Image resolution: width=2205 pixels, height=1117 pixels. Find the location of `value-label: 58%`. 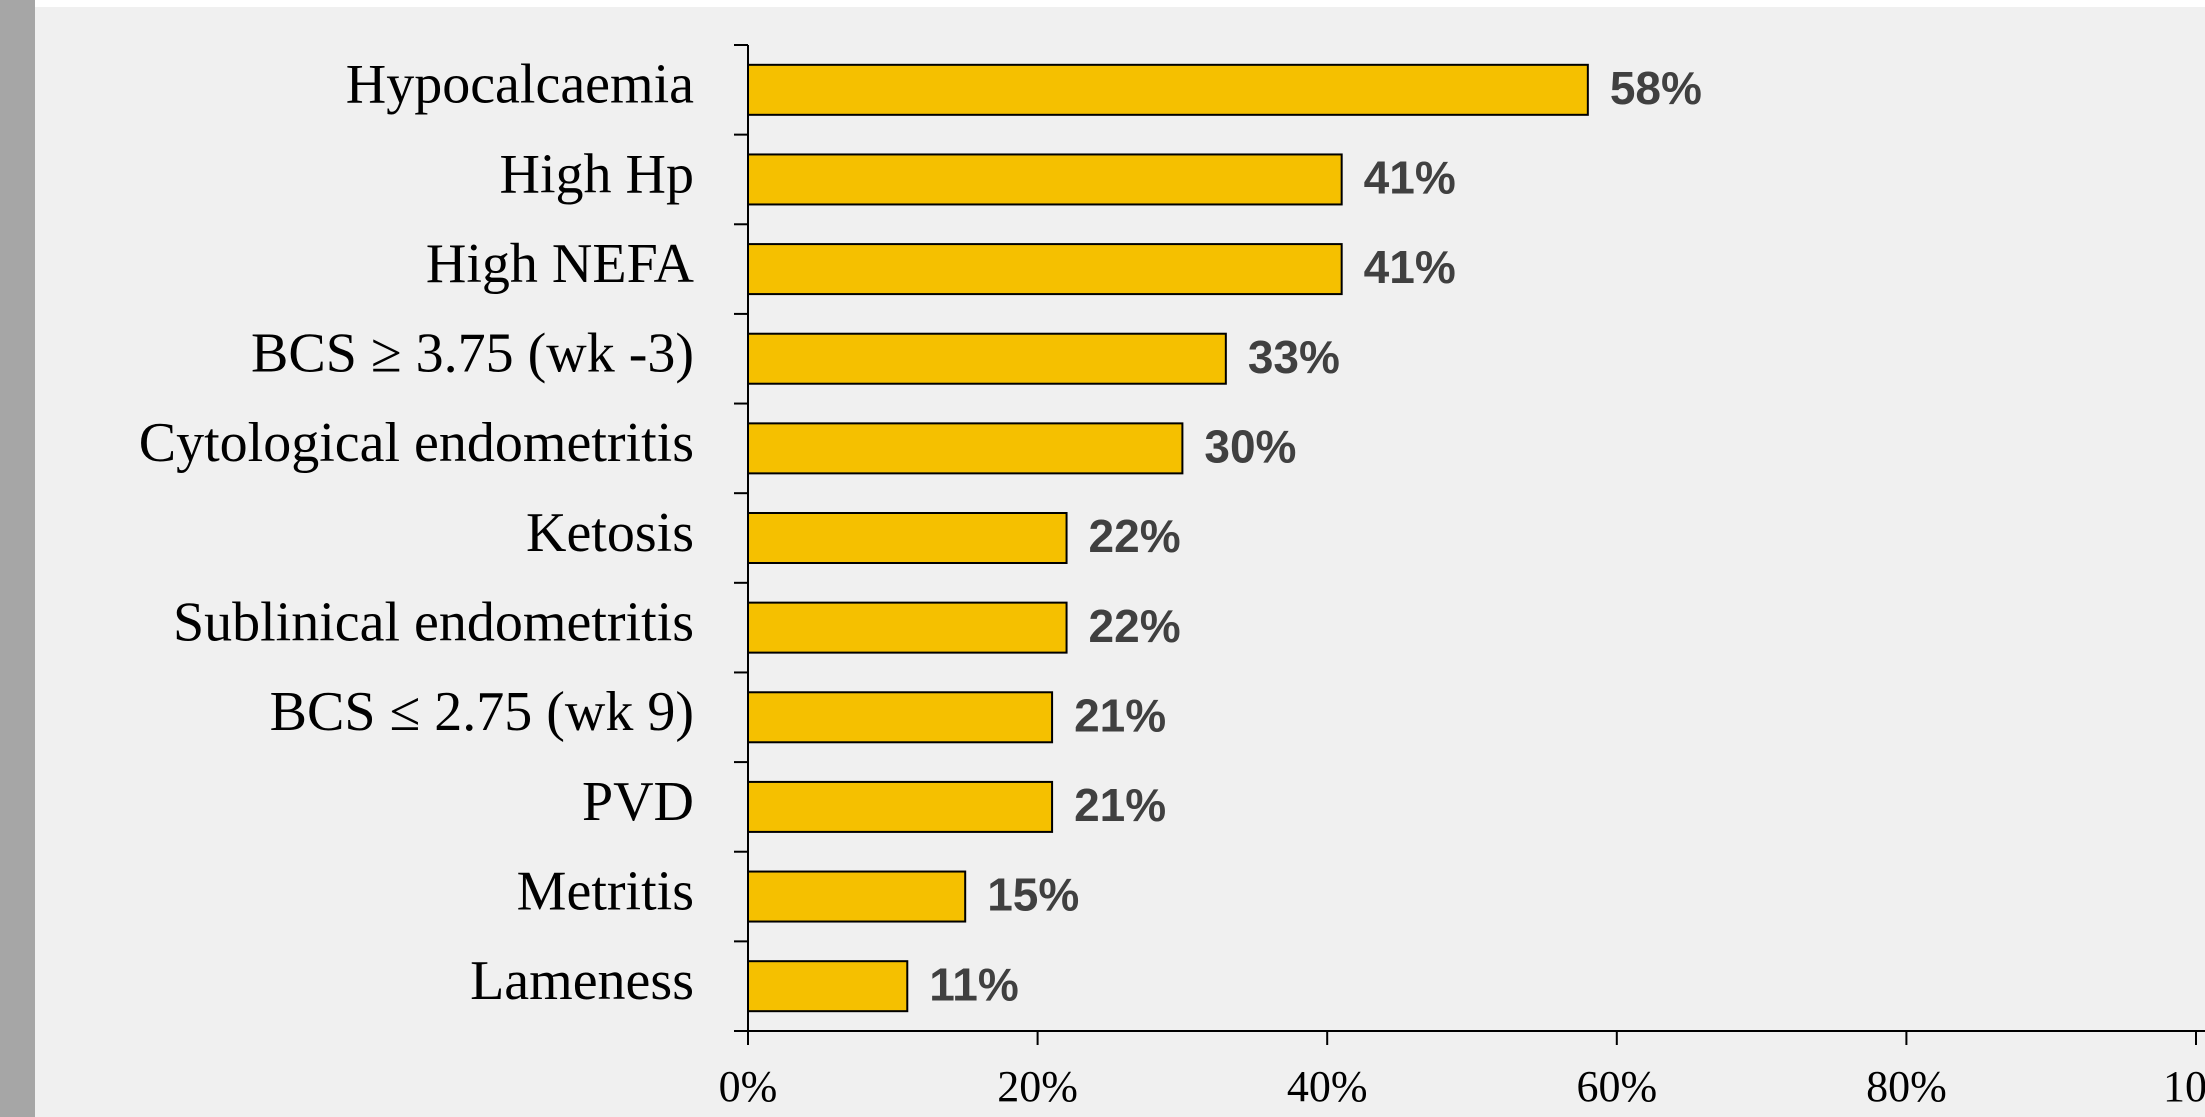

value-label: 58% is located at coordinates (1656, 88).